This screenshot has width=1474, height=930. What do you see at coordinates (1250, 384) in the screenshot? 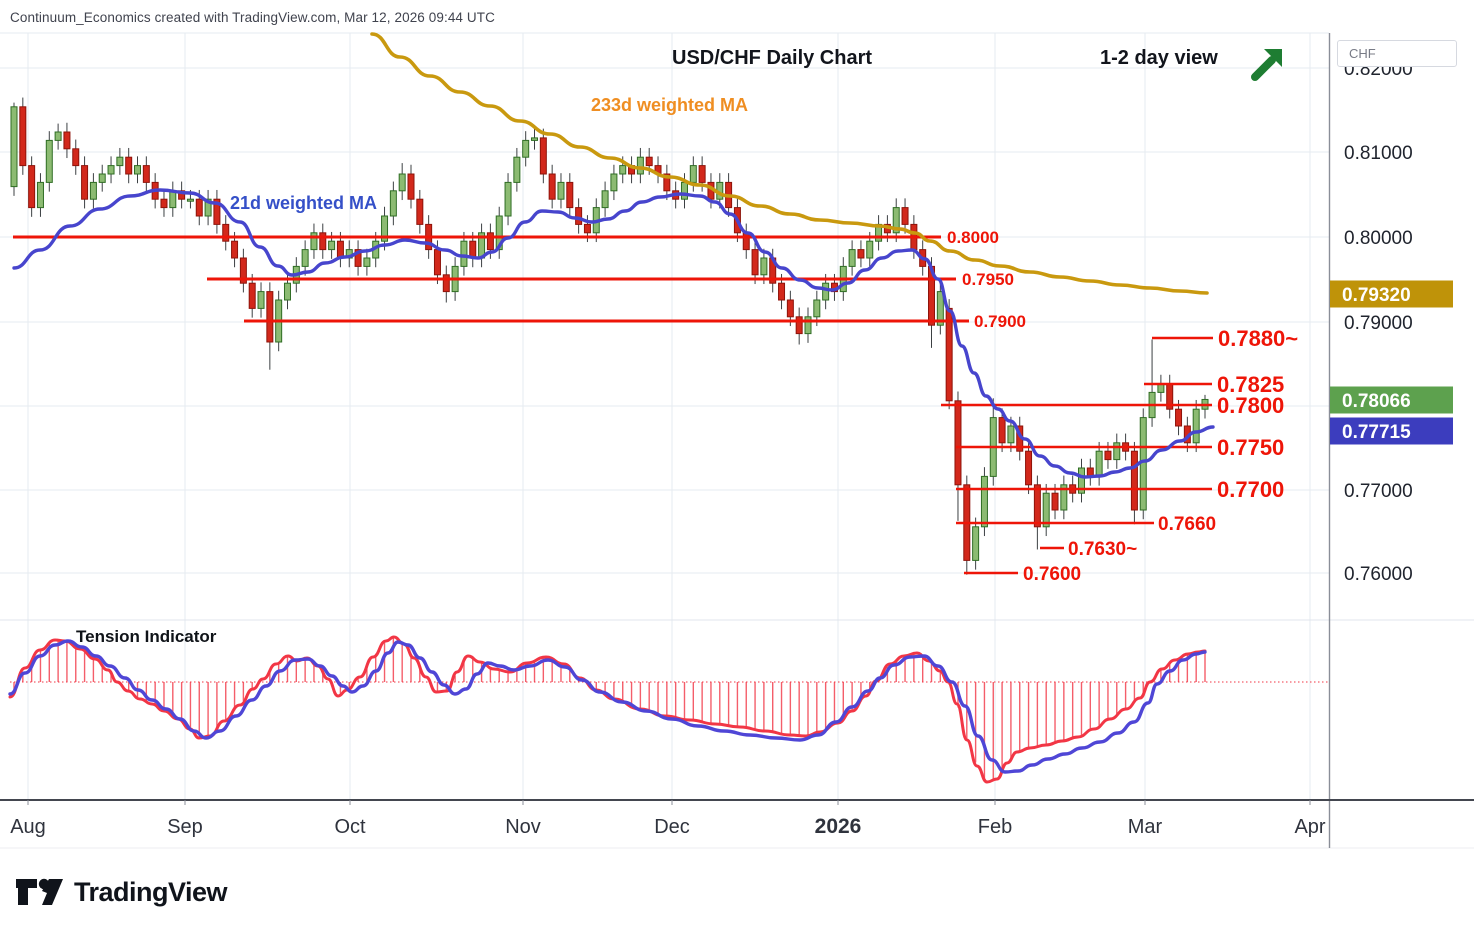
I see `level-label: 0.7825` at bounding box center [1250, 384].